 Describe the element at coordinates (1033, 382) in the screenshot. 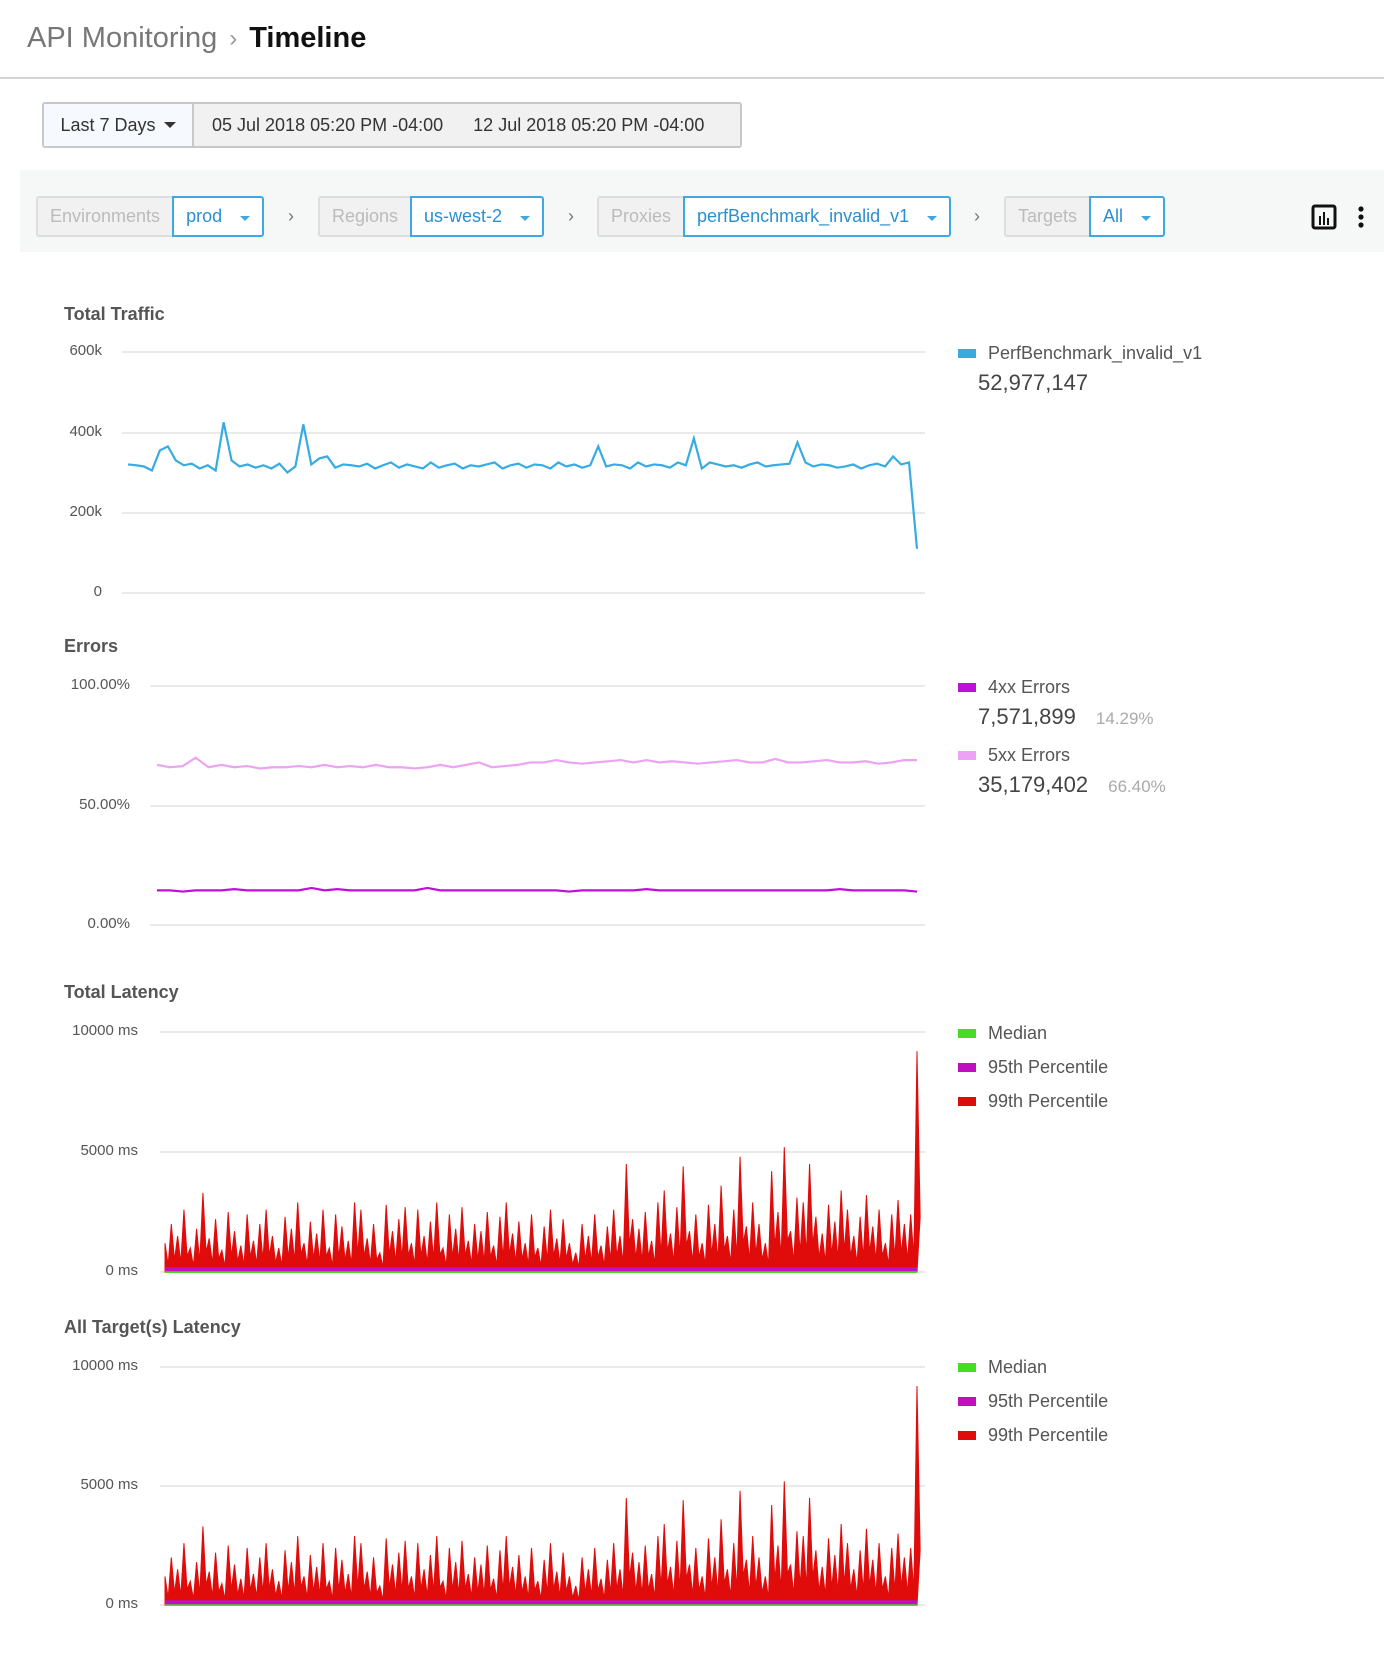

I see `legend-total: 52,977,147` at that location.